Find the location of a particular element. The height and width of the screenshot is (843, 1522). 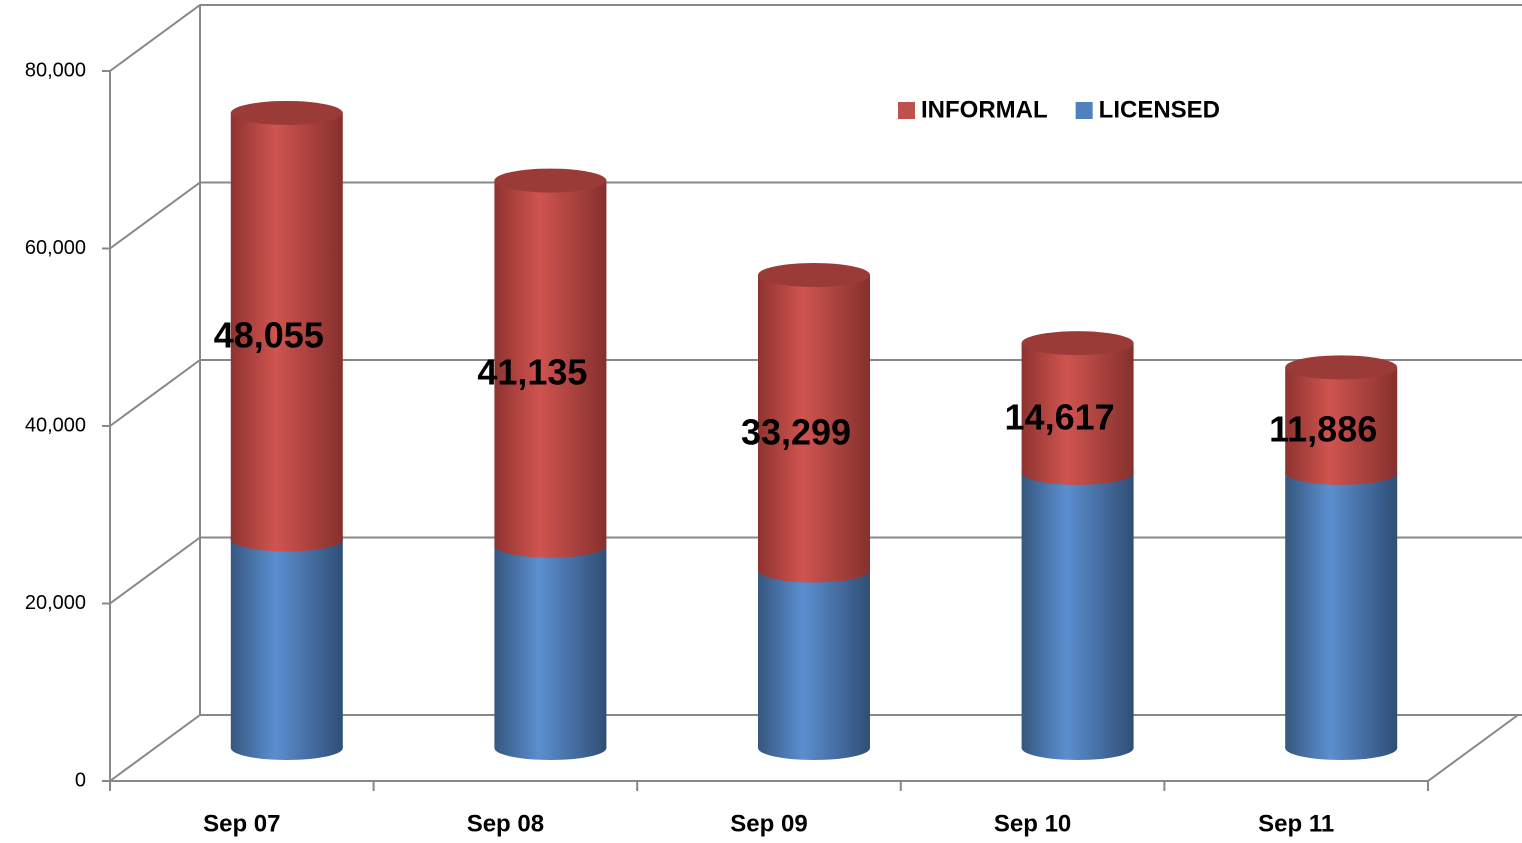

x-tick-label: Sep 10 is located at coordinates (1032, 823).